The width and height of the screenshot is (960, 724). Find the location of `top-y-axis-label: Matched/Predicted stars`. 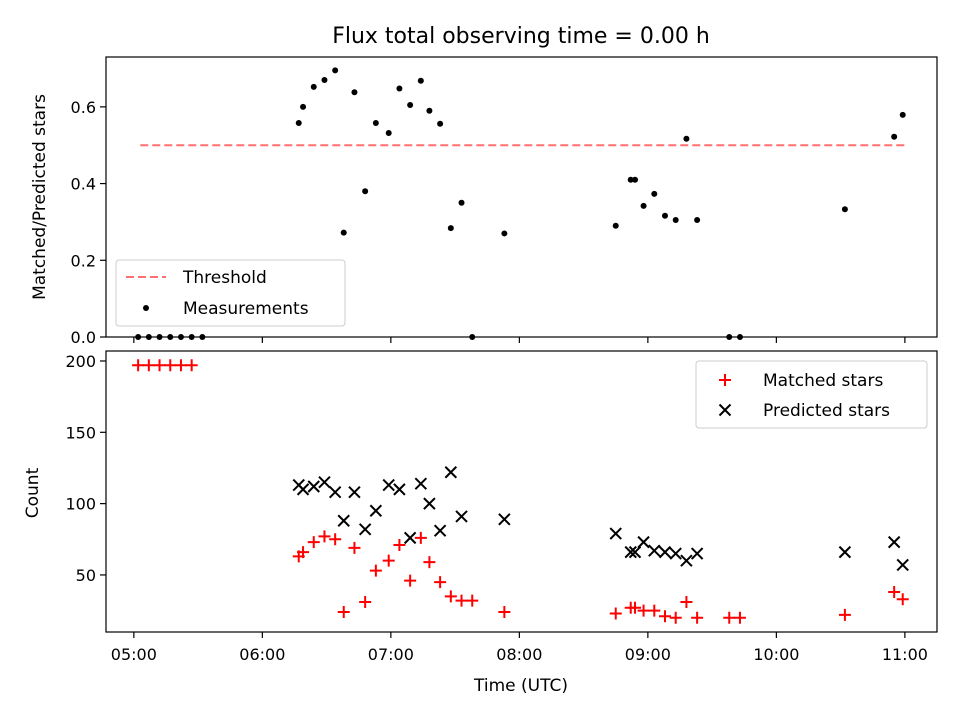

top-y-axis-label: Matched/Predicted stars is located at coordinates (40, 197).